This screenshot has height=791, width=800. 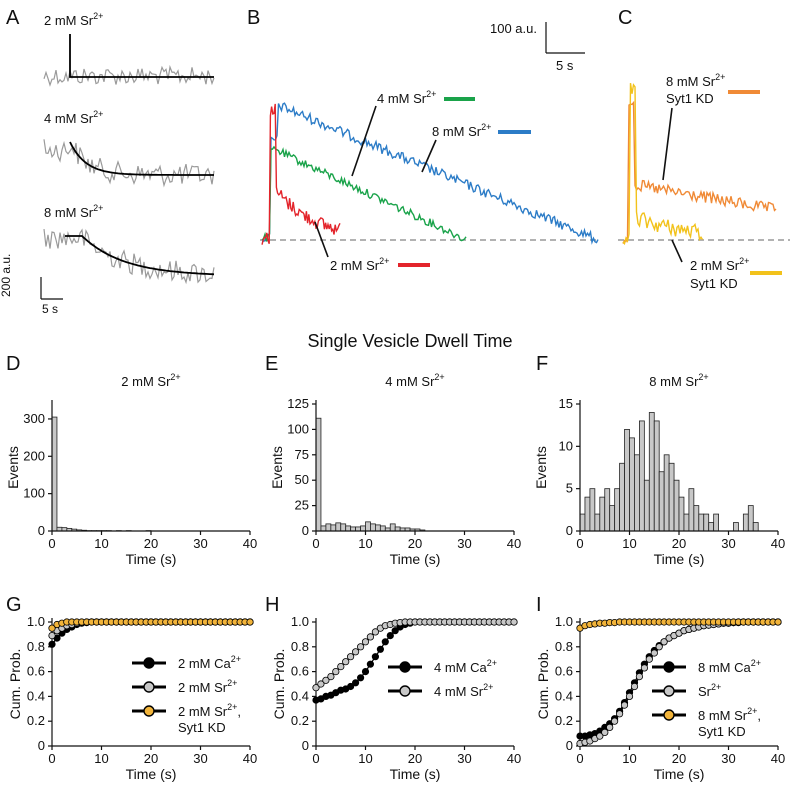 What do you see at coordinates (51, 543) in the screenshot?
I see `chart-d-x-tick-label: 0` at bounding box center [51, 543].